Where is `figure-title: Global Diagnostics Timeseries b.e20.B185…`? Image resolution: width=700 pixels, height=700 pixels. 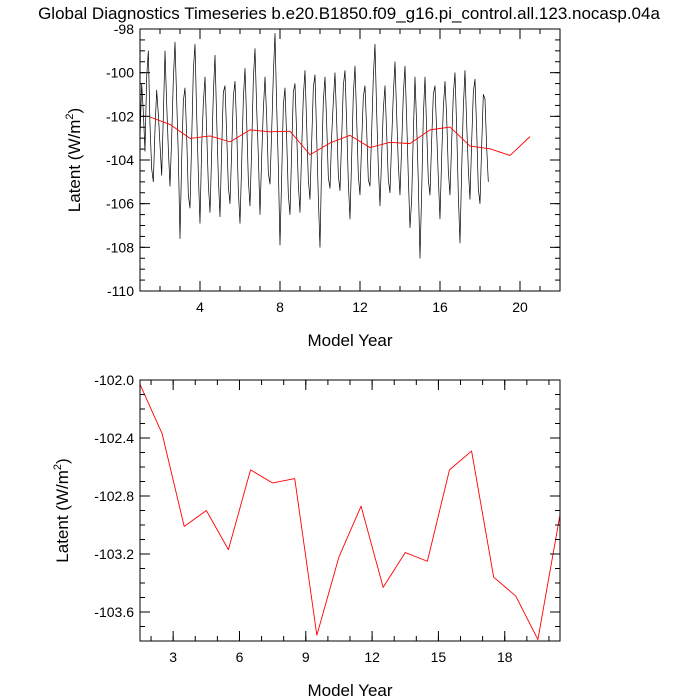 figure-title: Global Diagnostics Timeseries b.e20.B185… is located at coordinates (349, 13).